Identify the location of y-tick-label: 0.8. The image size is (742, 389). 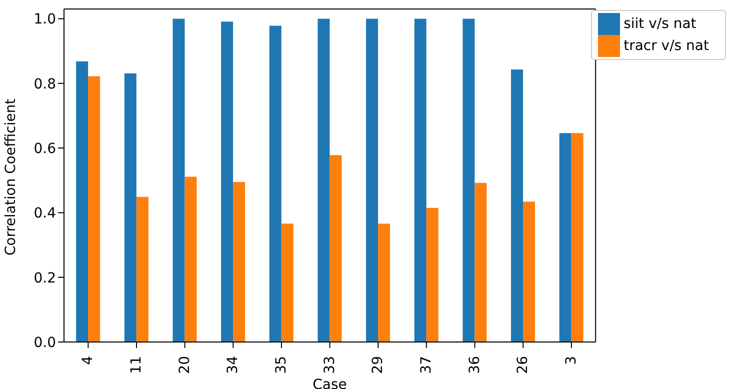
(45, 84).